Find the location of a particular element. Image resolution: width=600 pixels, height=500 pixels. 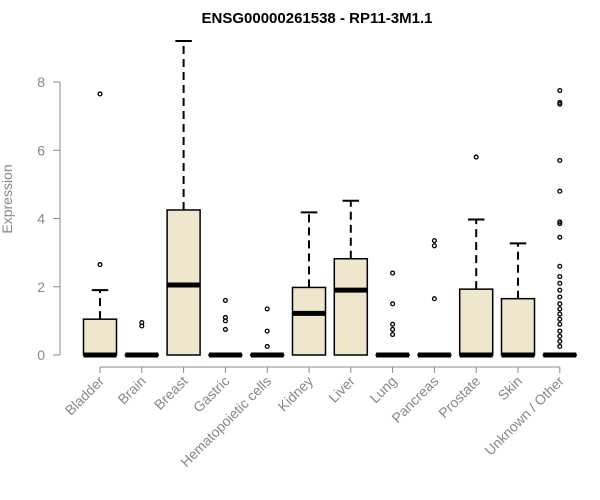

box-unknown-other is located at coordinates (560, 222).